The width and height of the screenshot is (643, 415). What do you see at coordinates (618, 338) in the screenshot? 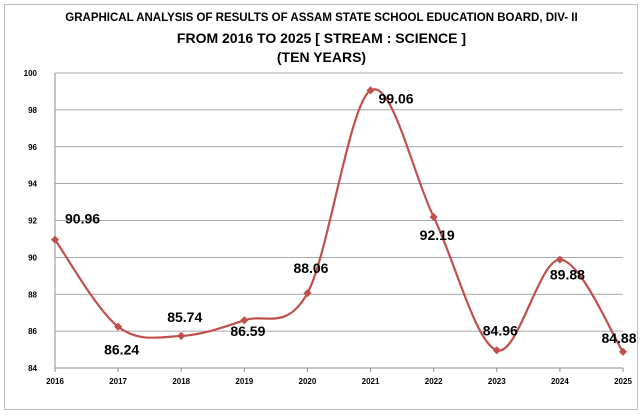
I see `data-label: 84.88` at bounding box center [618, 338].